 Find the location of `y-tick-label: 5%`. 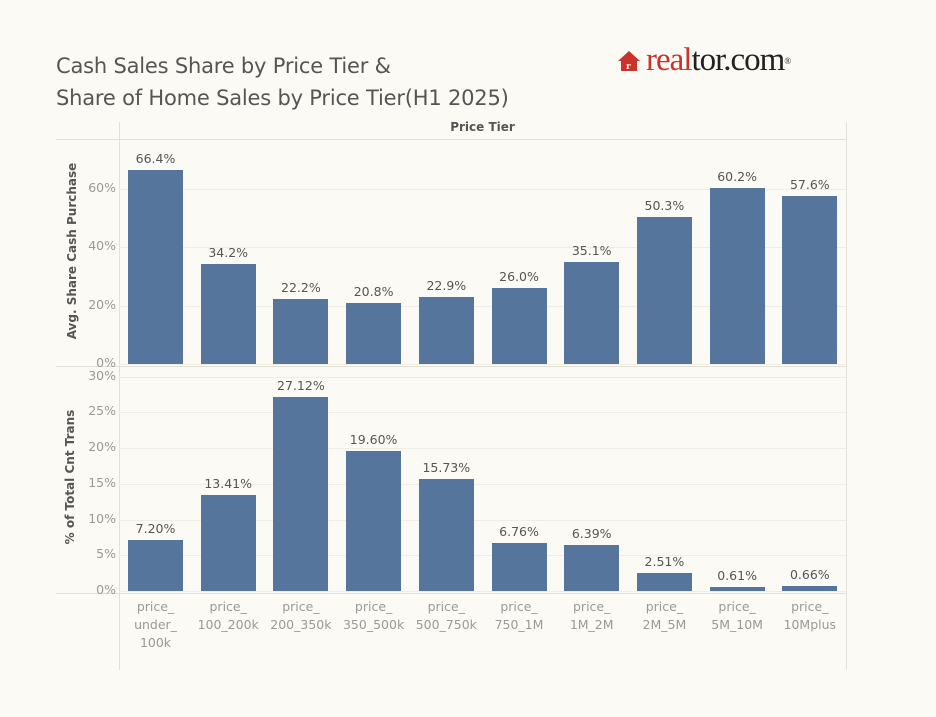

y-tick-label: 5% is located at coordinates (106, 554).